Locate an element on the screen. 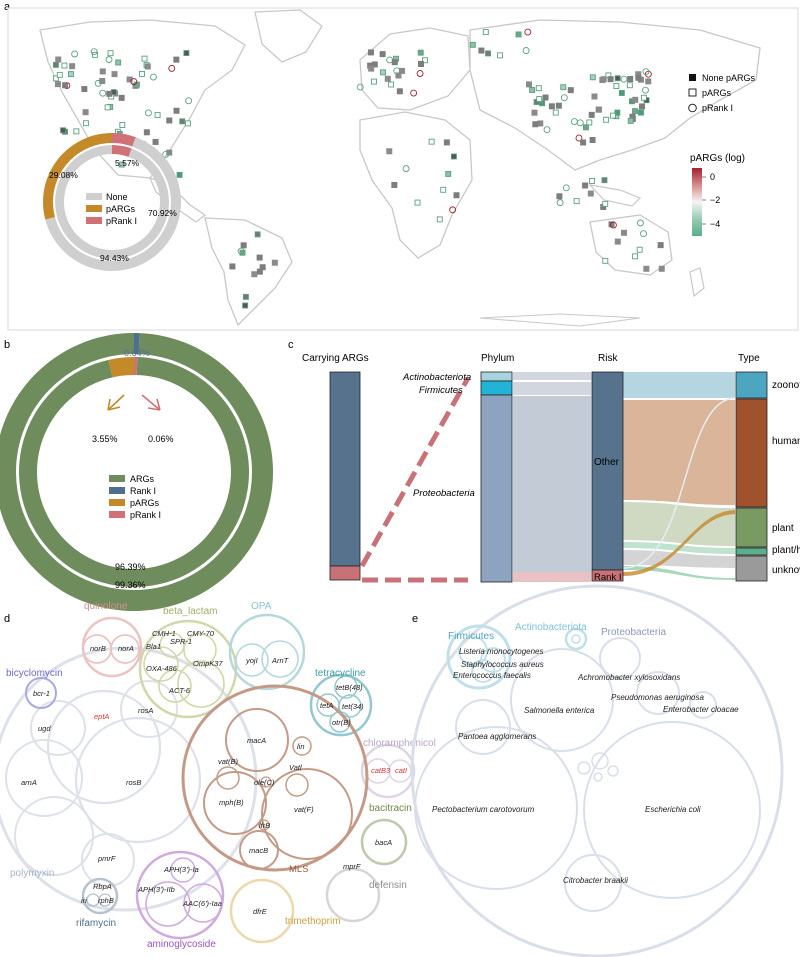  legend-none-pargs: None pARGs is located at coordinates (729, 78).